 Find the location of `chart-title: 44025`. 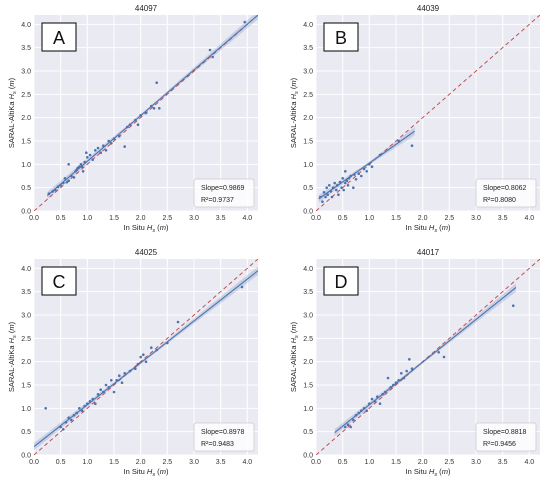

chart-title: 44025 is located at coordinates (146, 252).